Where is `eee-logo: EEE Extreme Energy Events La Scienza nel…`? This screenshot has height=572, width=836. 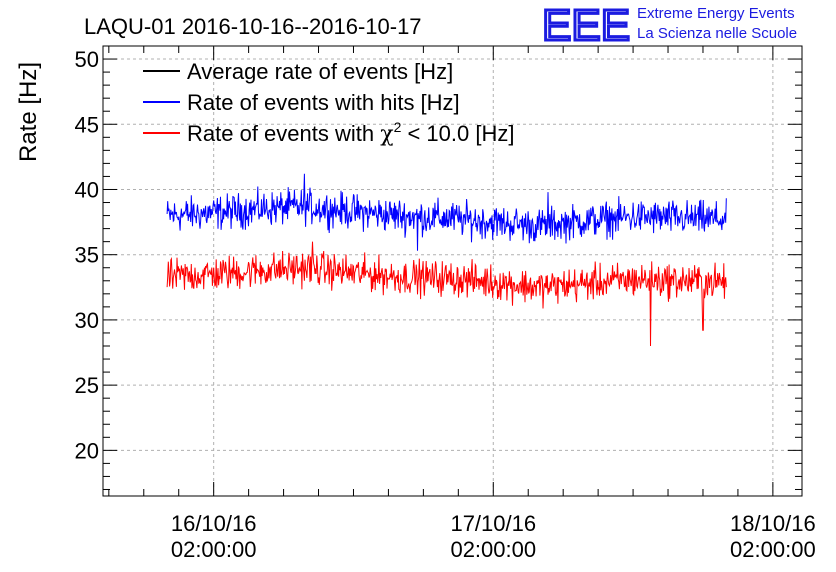 eee-logo: EEE Extreme Energy Events La Scienza nel… is located at coordinates (669, 26).